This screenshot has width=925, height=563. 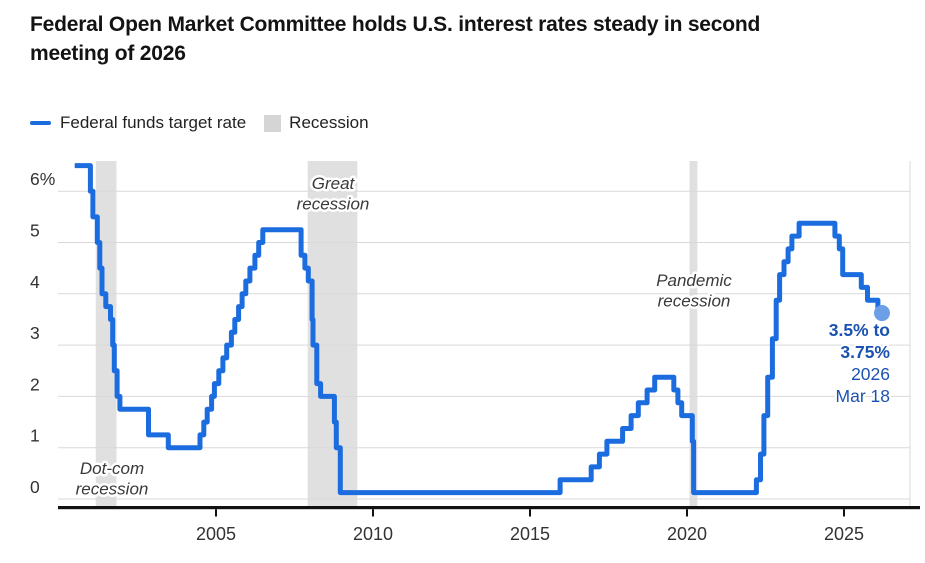 I want to click on recession-band-great, so click(x=332, y=333).